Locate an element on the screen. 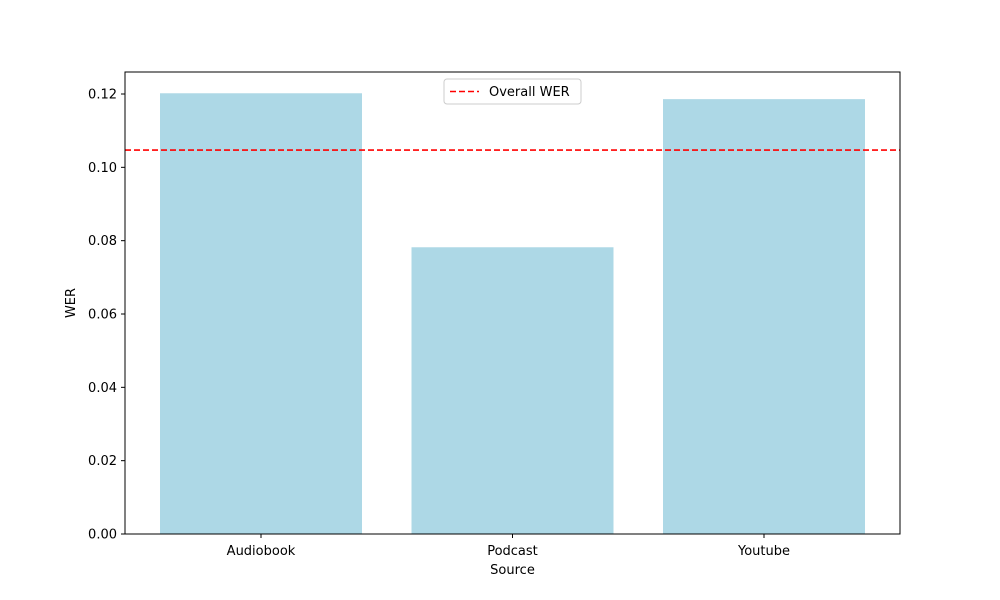  bar-podcast is located at coordinates (512, 390).